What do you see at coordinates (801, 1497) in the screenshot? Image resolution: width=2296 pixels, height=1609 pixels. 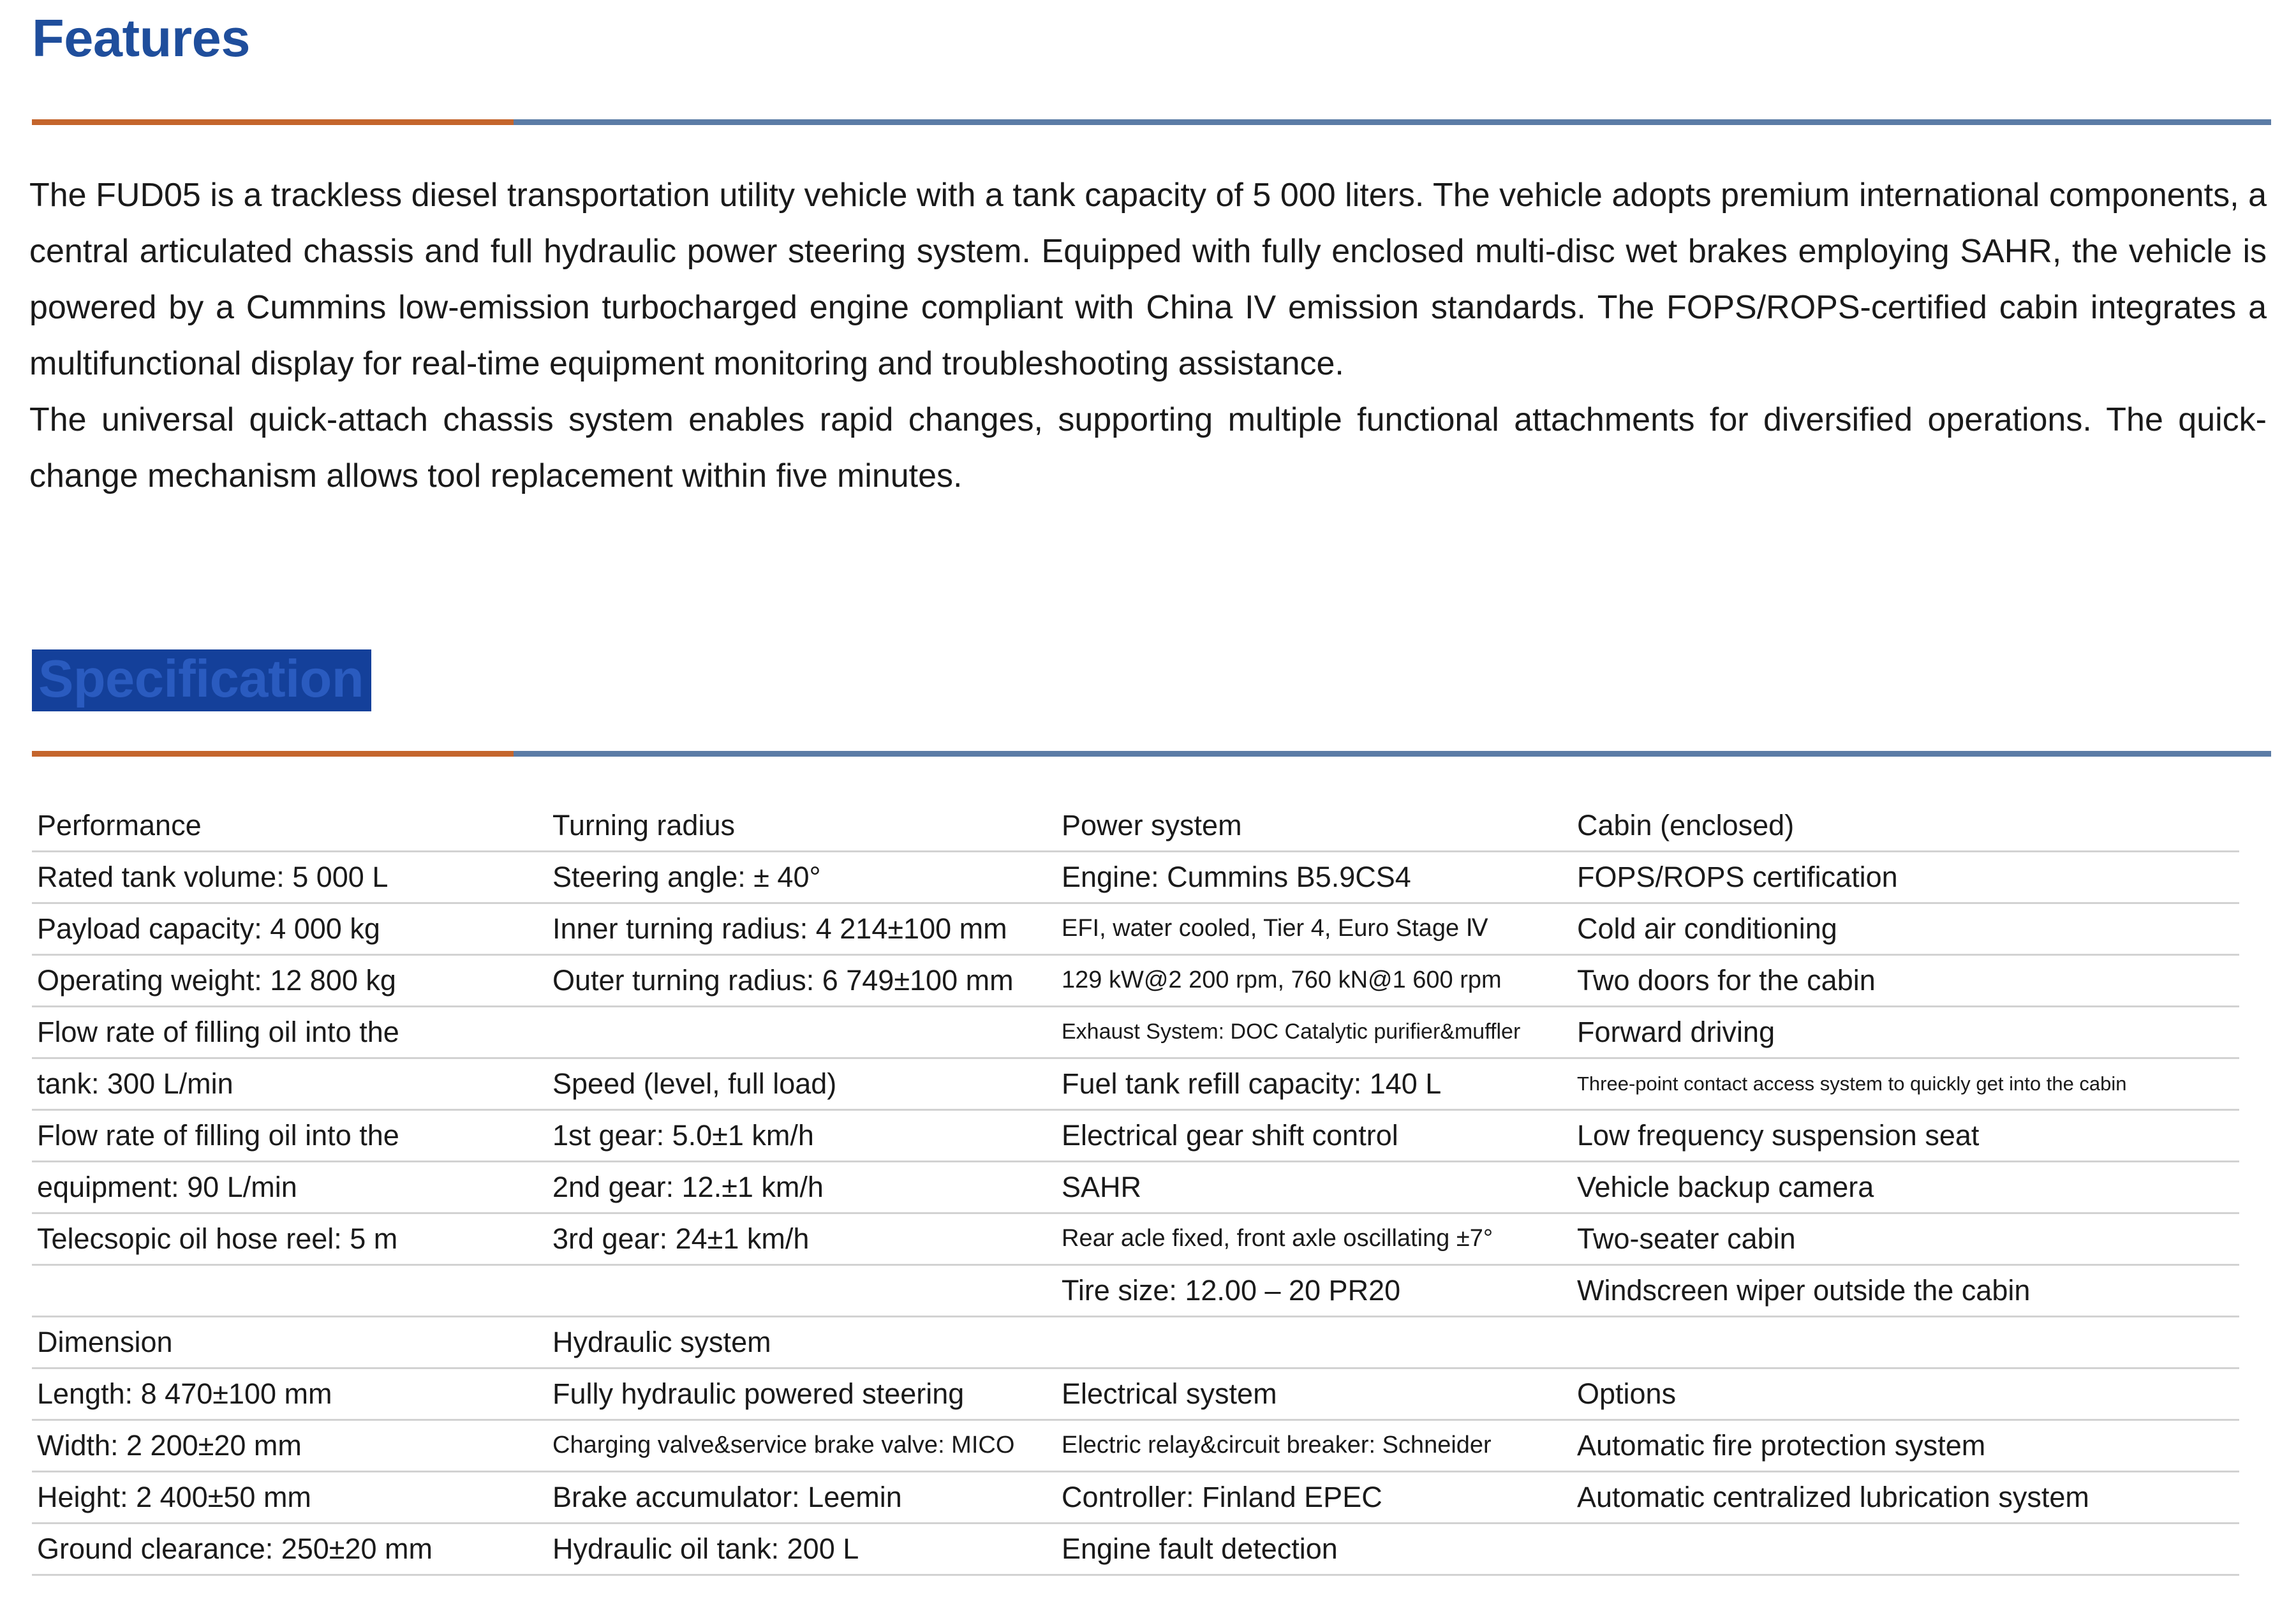 I see `table-cell: Brake accumulator: Leemin` at bounding box center [801, 1497].